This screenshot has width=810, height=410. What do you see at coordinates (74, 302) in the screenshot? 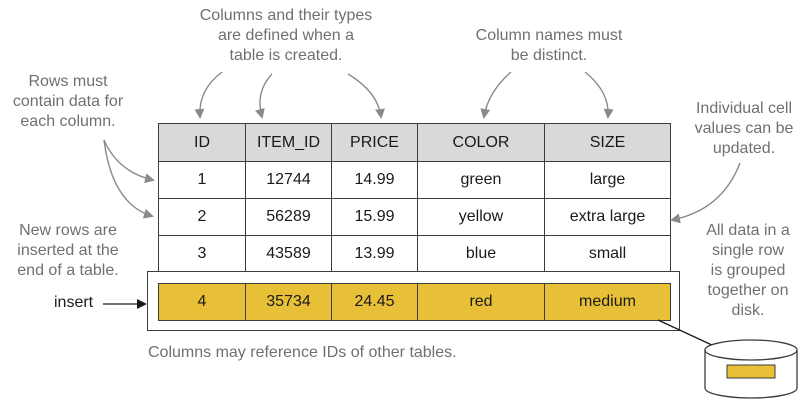
I see `insert-label: insert` at bounding box center [74, 302].